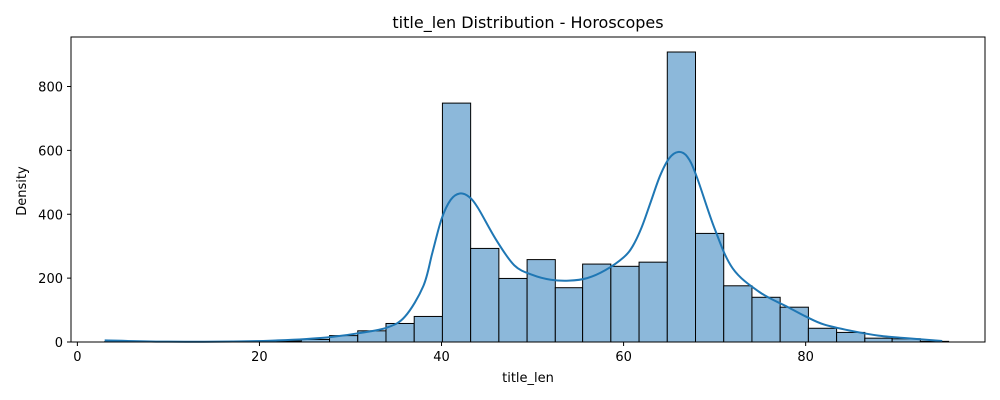  I want to click on y-tick-label-0: 0, so click(59, 343).